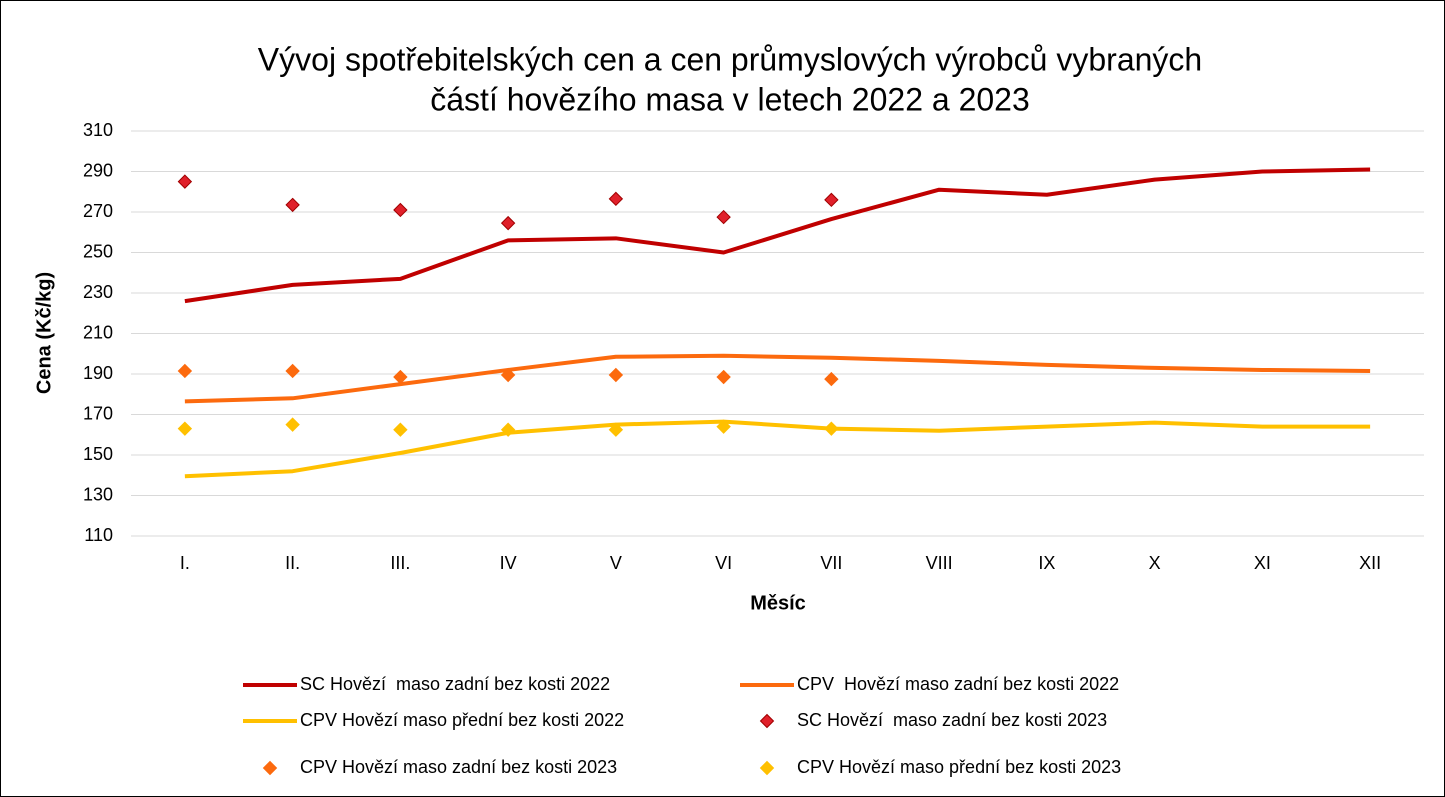 Image resolution: width=1445 pixels, height=797 pixels. I want to click on chart-title: částí hovězího masa v letech 2022 a 2023, so click(730, 99).